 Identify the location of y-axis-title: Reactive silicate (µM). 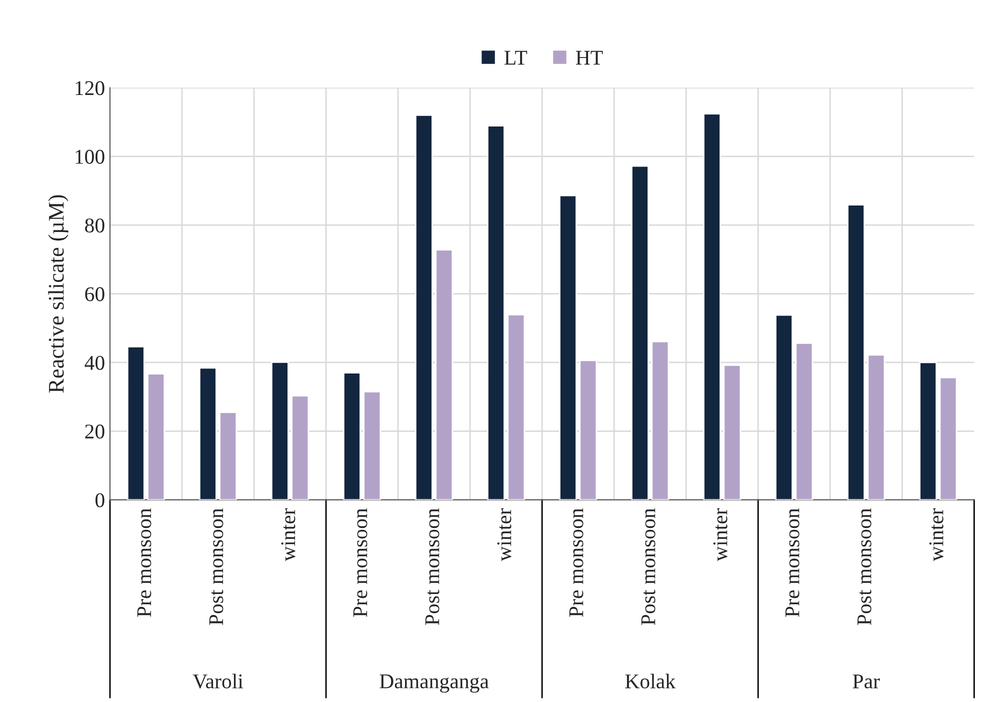
(58, 294).